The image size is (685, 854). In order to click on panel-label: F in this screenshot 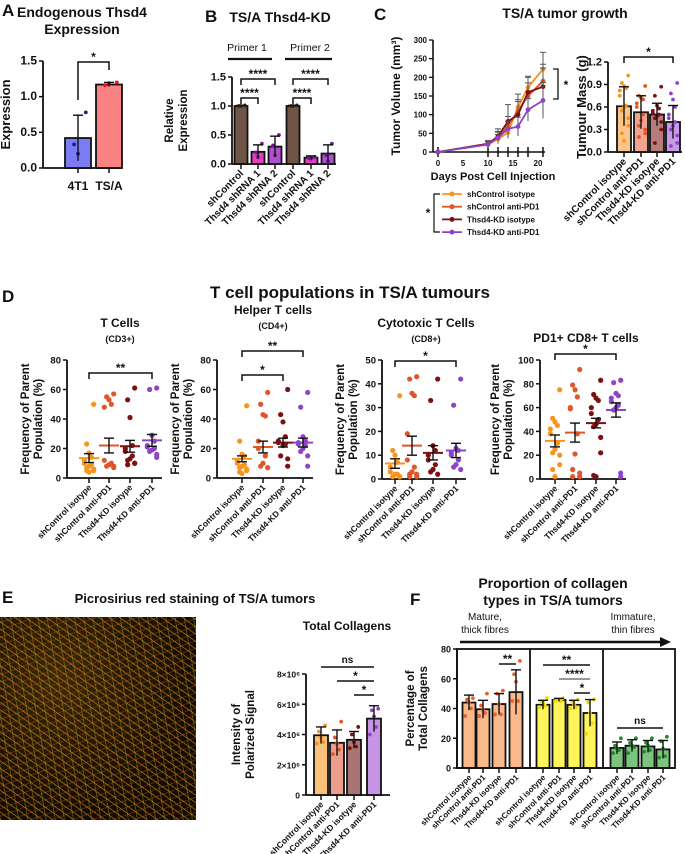, I will do `click(415, 599)`.